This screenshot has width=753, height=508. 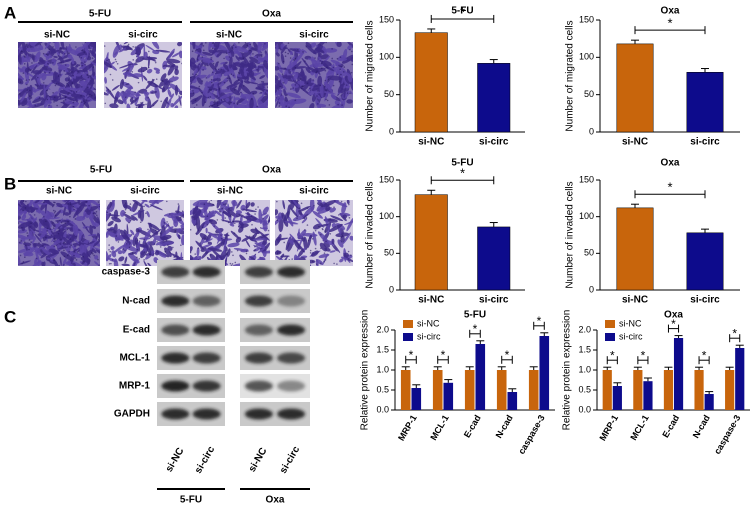 What do you see at coordinates (57, 35) in the screenshot?
I see `image-label: si-NC` at bounding box center [57, 35].